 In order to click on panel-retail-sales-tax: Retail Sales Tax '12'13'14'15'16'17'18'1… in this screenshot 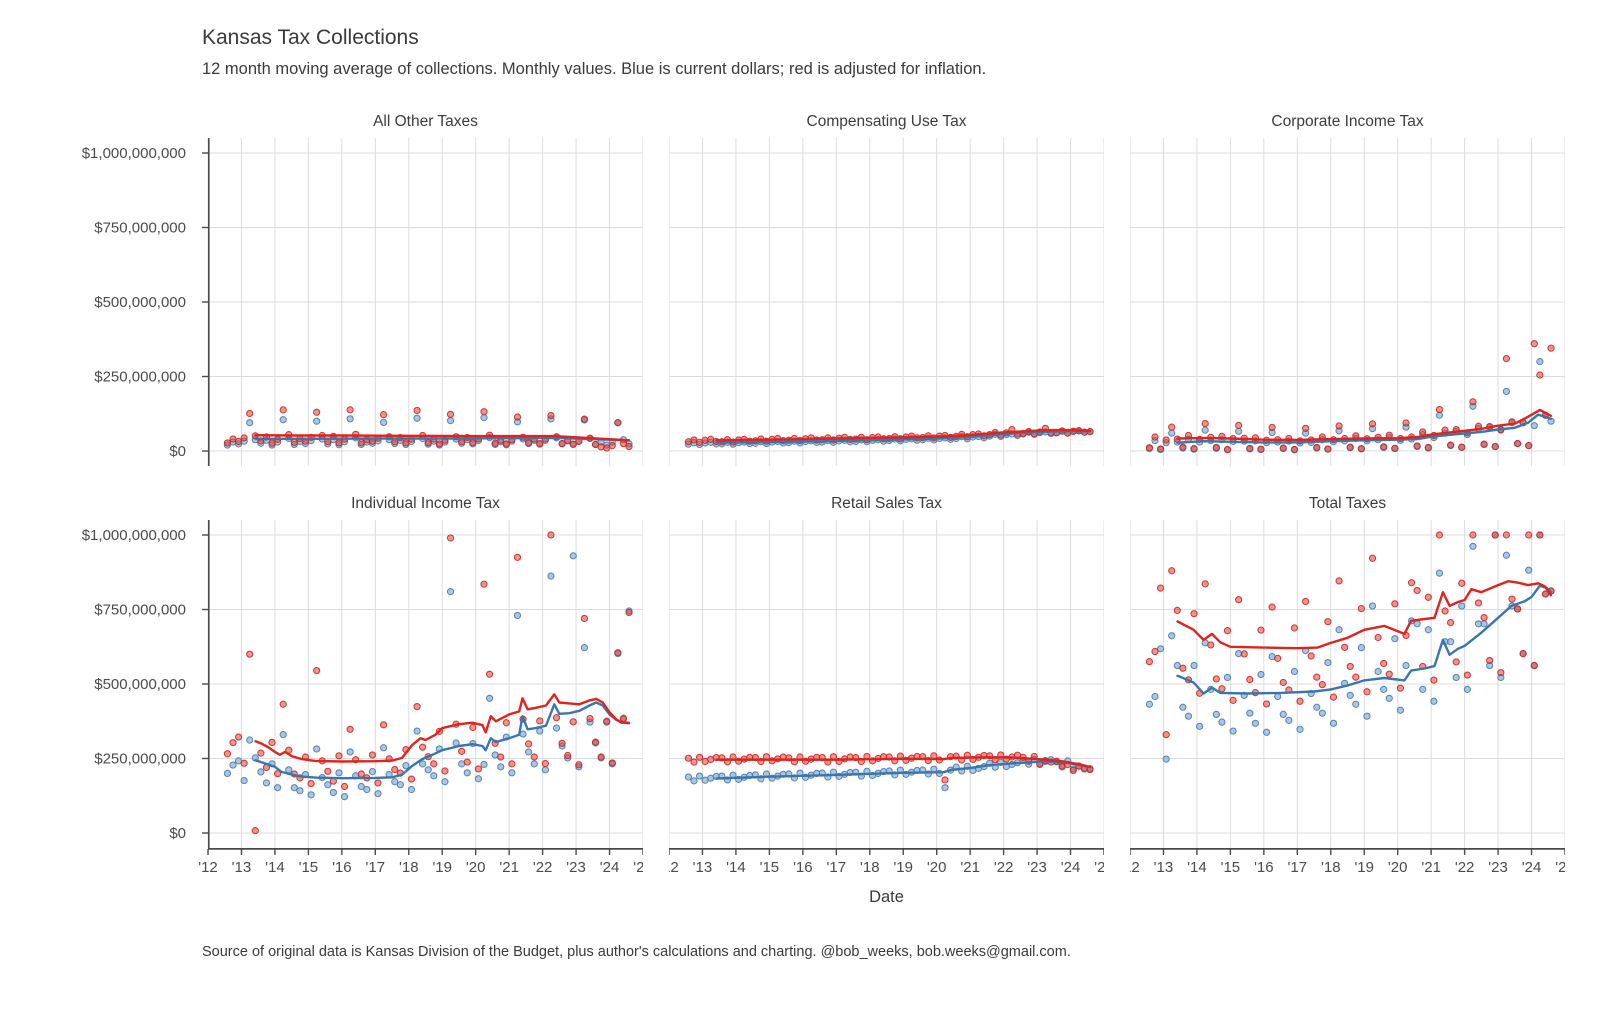, I will do `click(886, 690)`.